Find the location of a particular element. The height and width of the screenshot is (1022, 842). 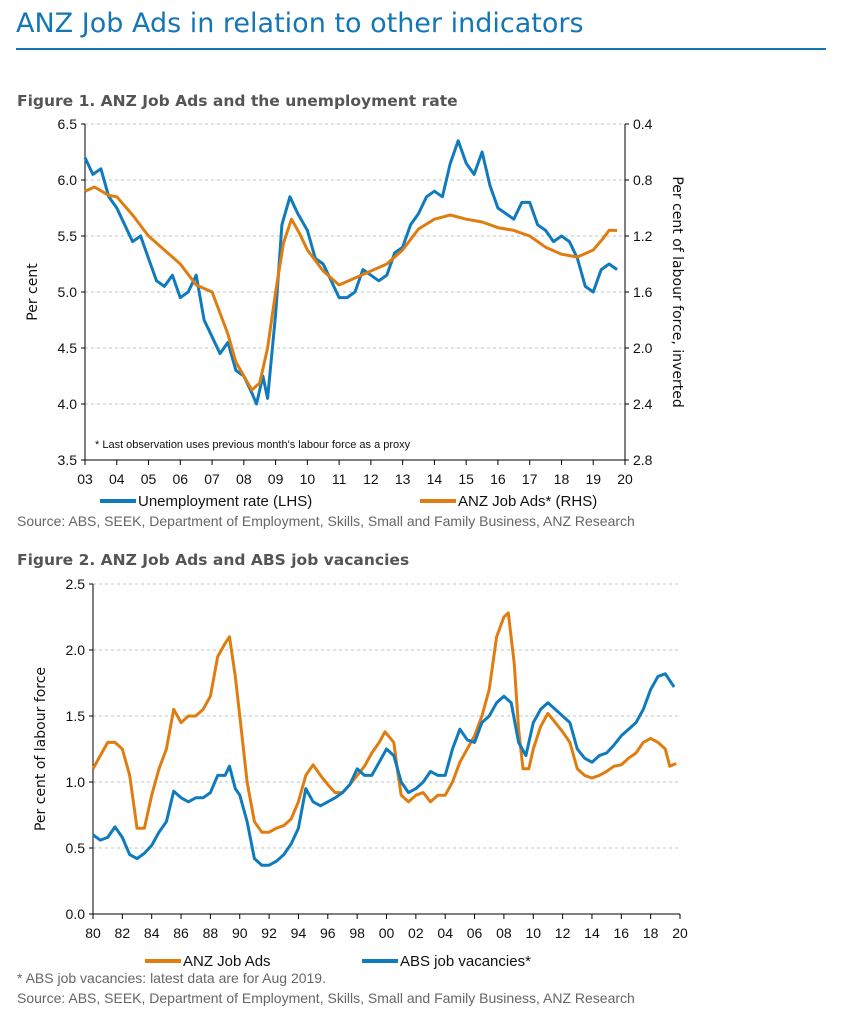

x-tick-label: 02 is located at coordinates (416, 933).